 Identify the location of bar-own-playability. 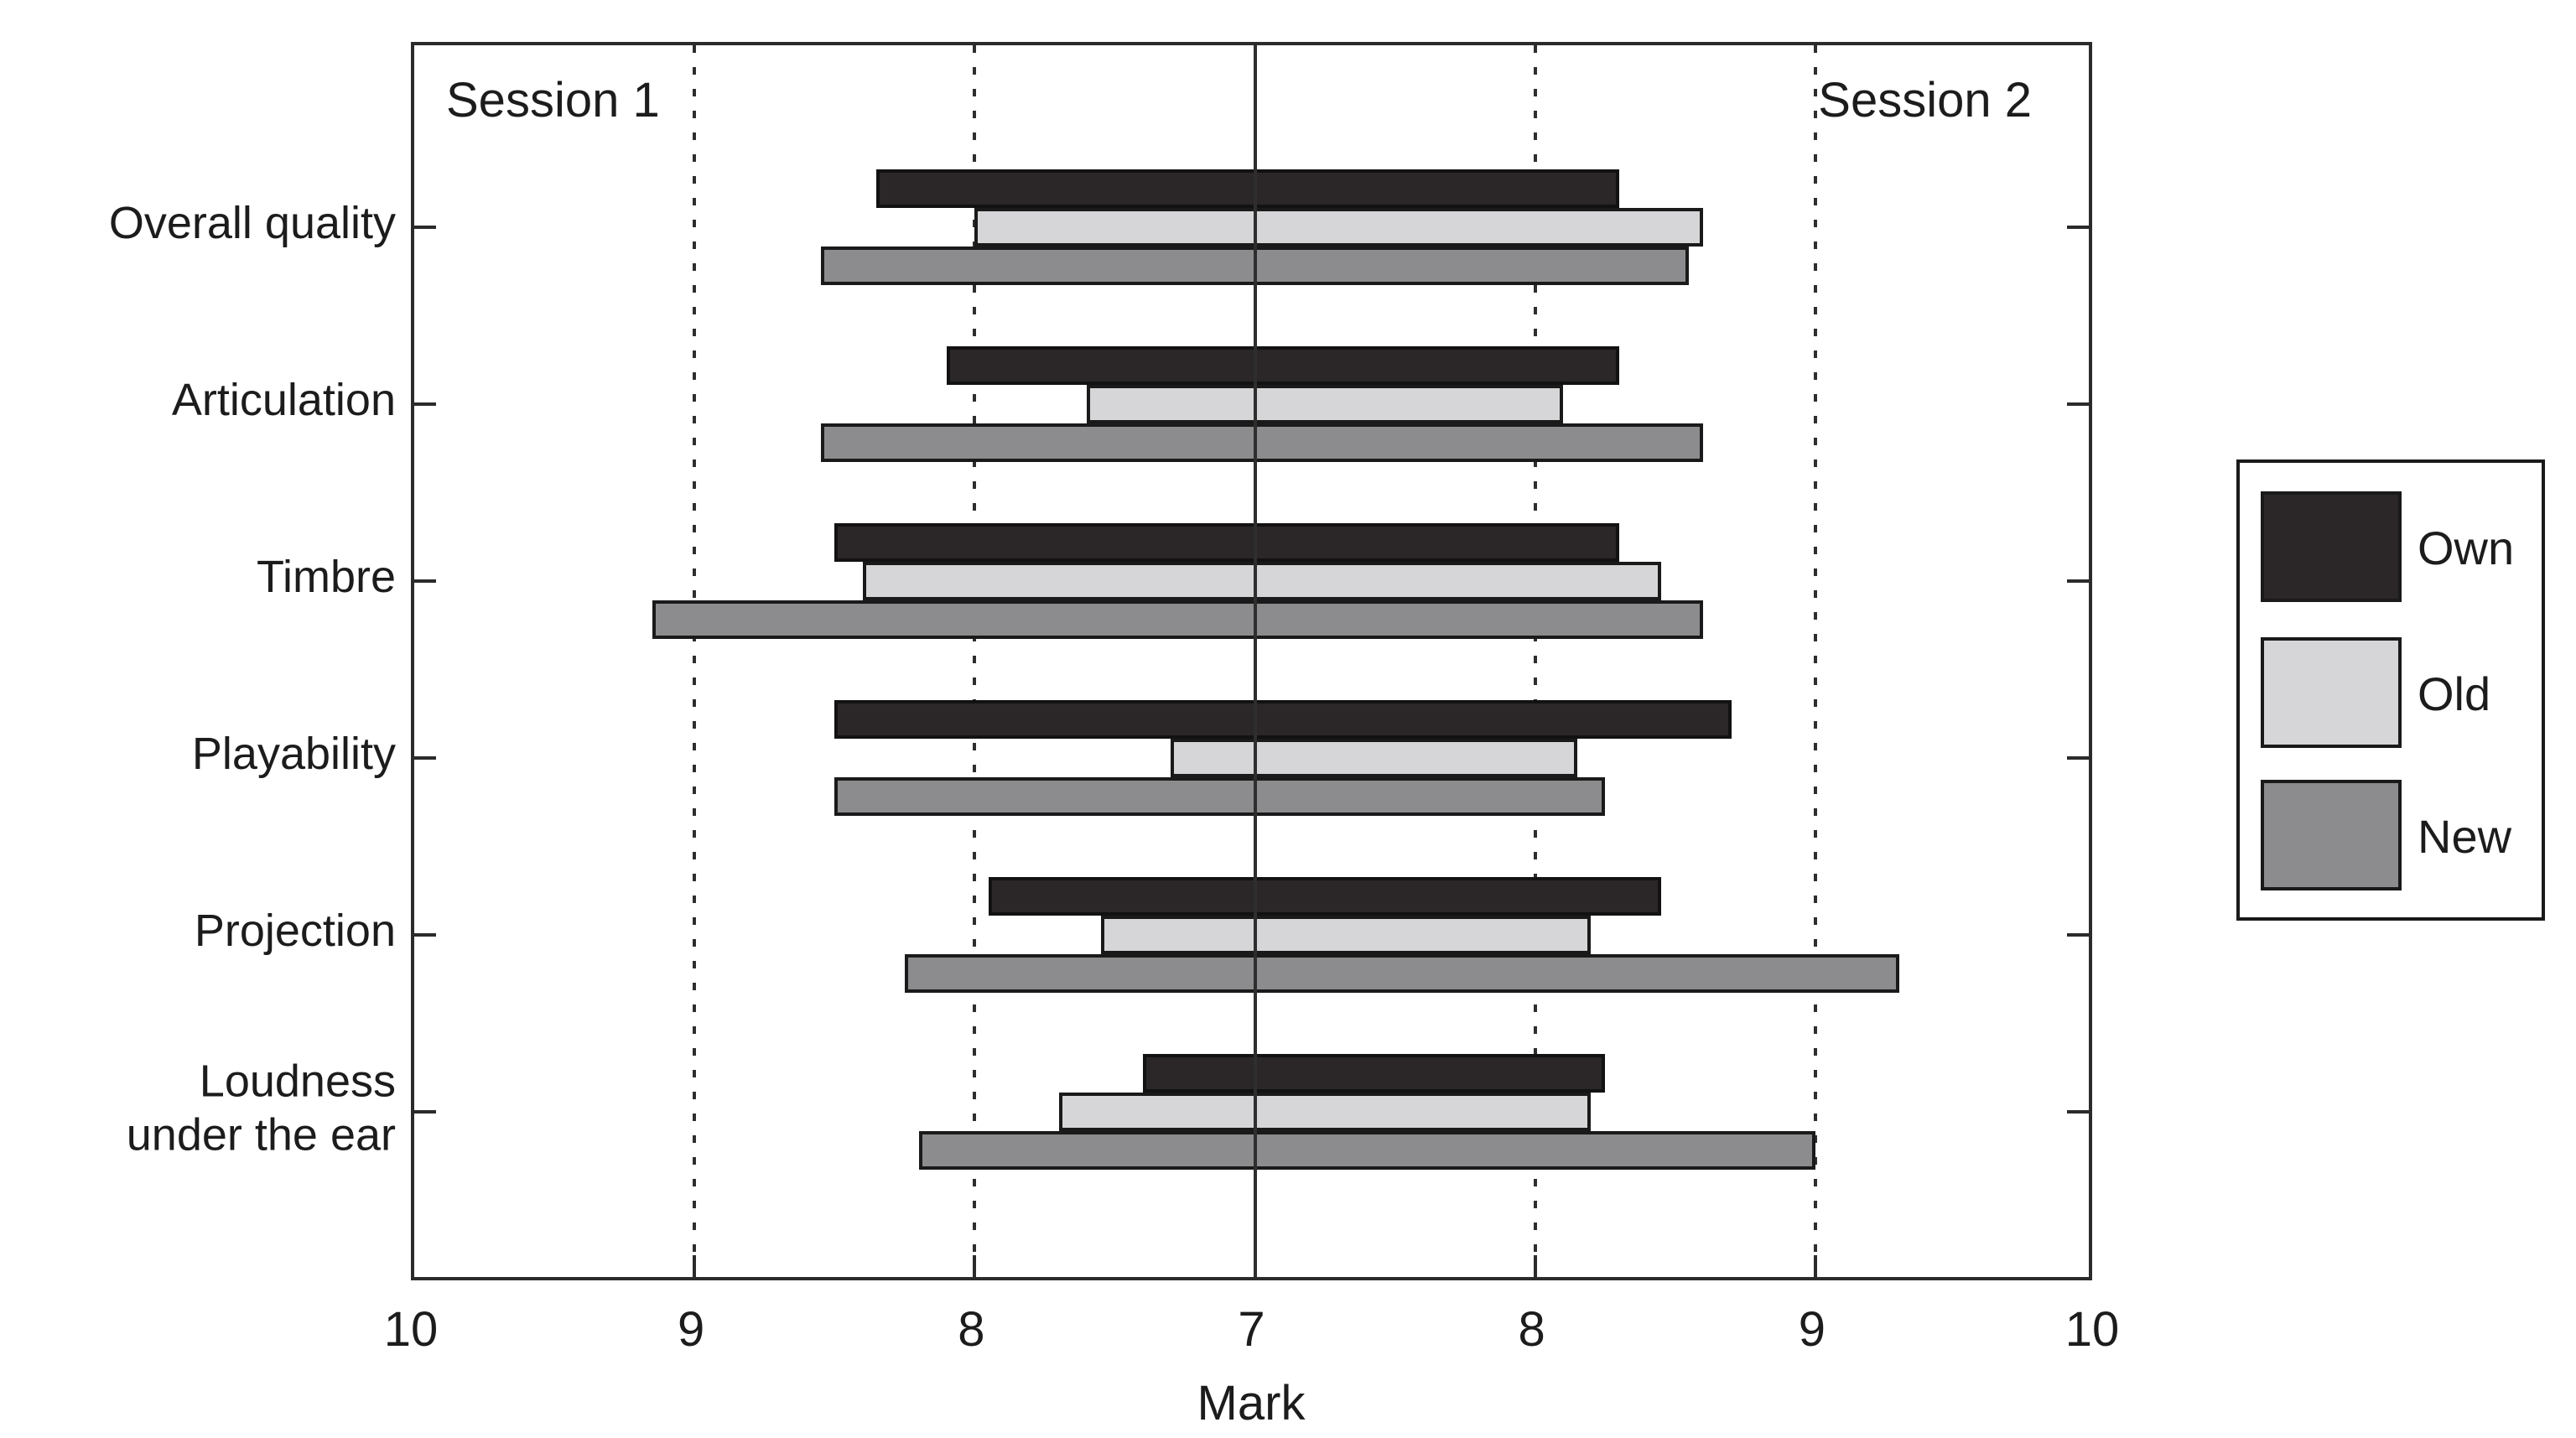
(1283, 719).